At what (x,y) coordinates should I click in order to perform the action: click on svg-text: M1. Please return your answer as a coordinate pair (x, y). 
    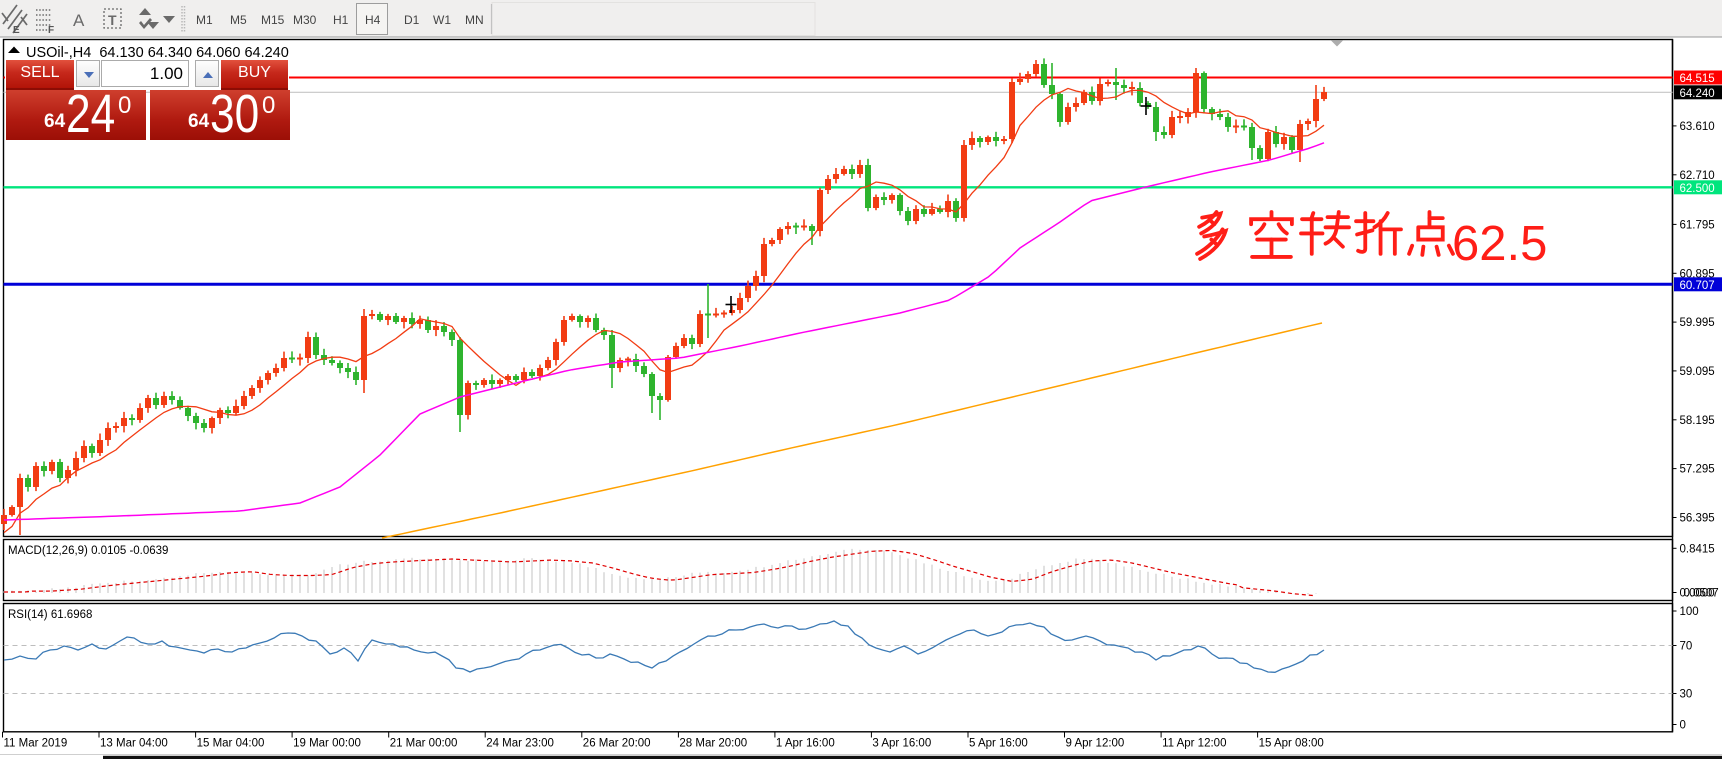
    Looking at the image, I should click on (204, 20).